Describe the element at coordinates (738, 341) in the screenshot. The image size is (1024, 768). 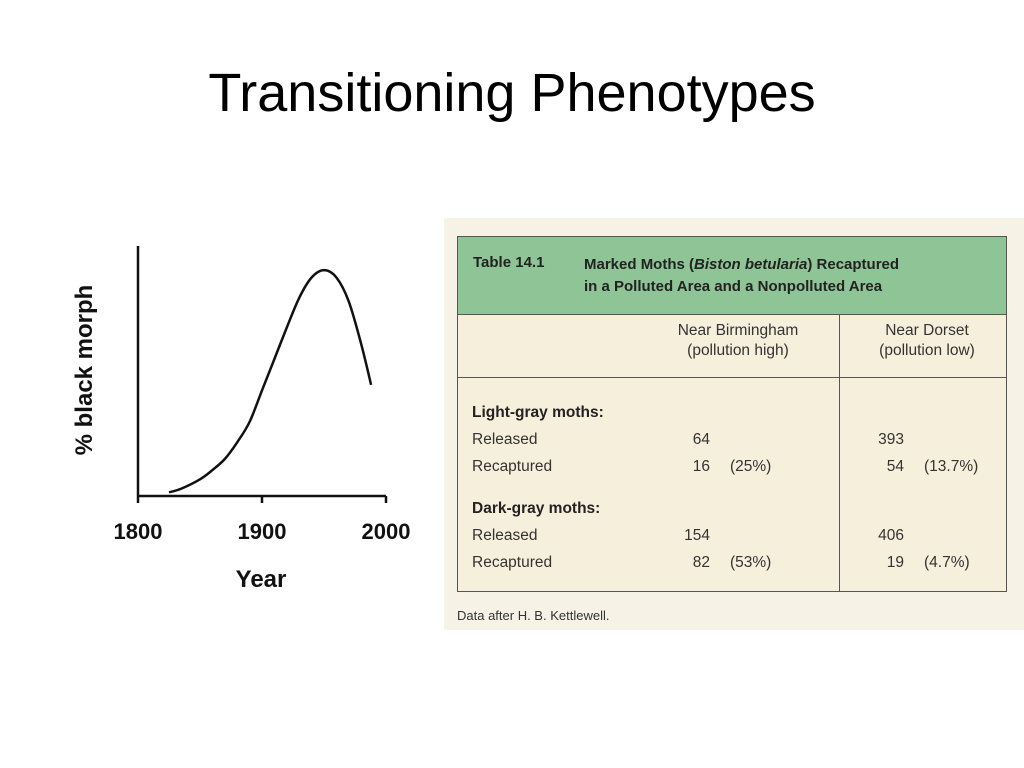
I see `col-head-birmingham: Near Birmingham (pollution high)` at that location.